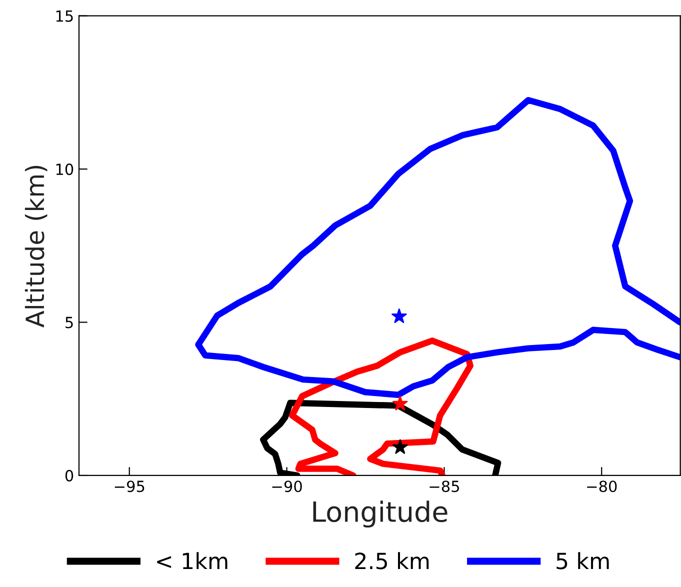 Image resolution: width=681 pixels, height=587 pixels. What do you see at coordinates (582, 561) in the screenshot?
I see `legend-label: 5 km` at bounding box center [582, 561].